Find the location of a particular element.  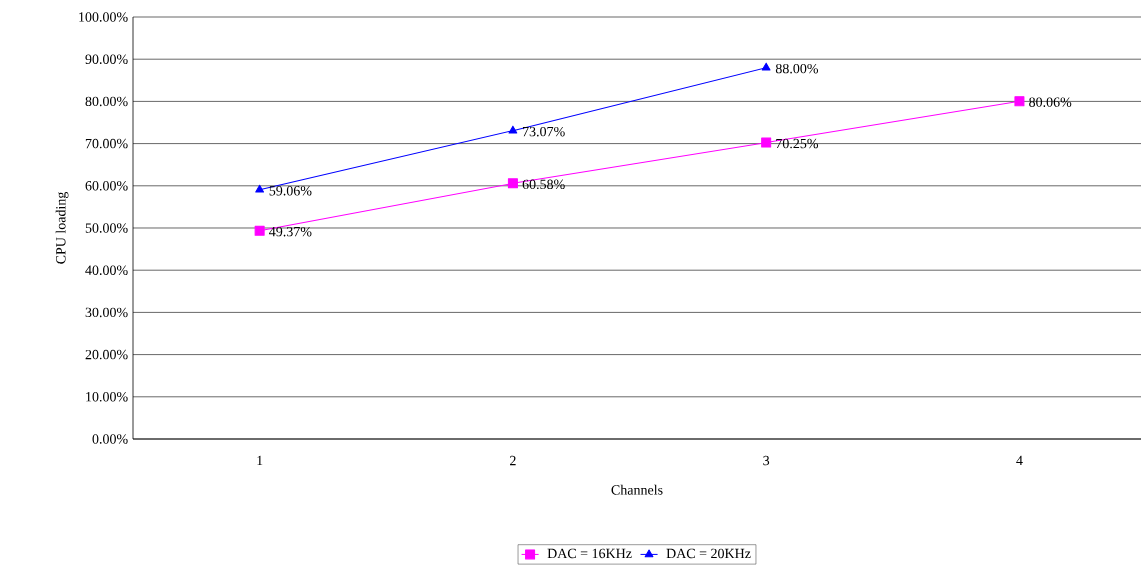

x-axis-title: Channels is located at coordinates (637, 489).